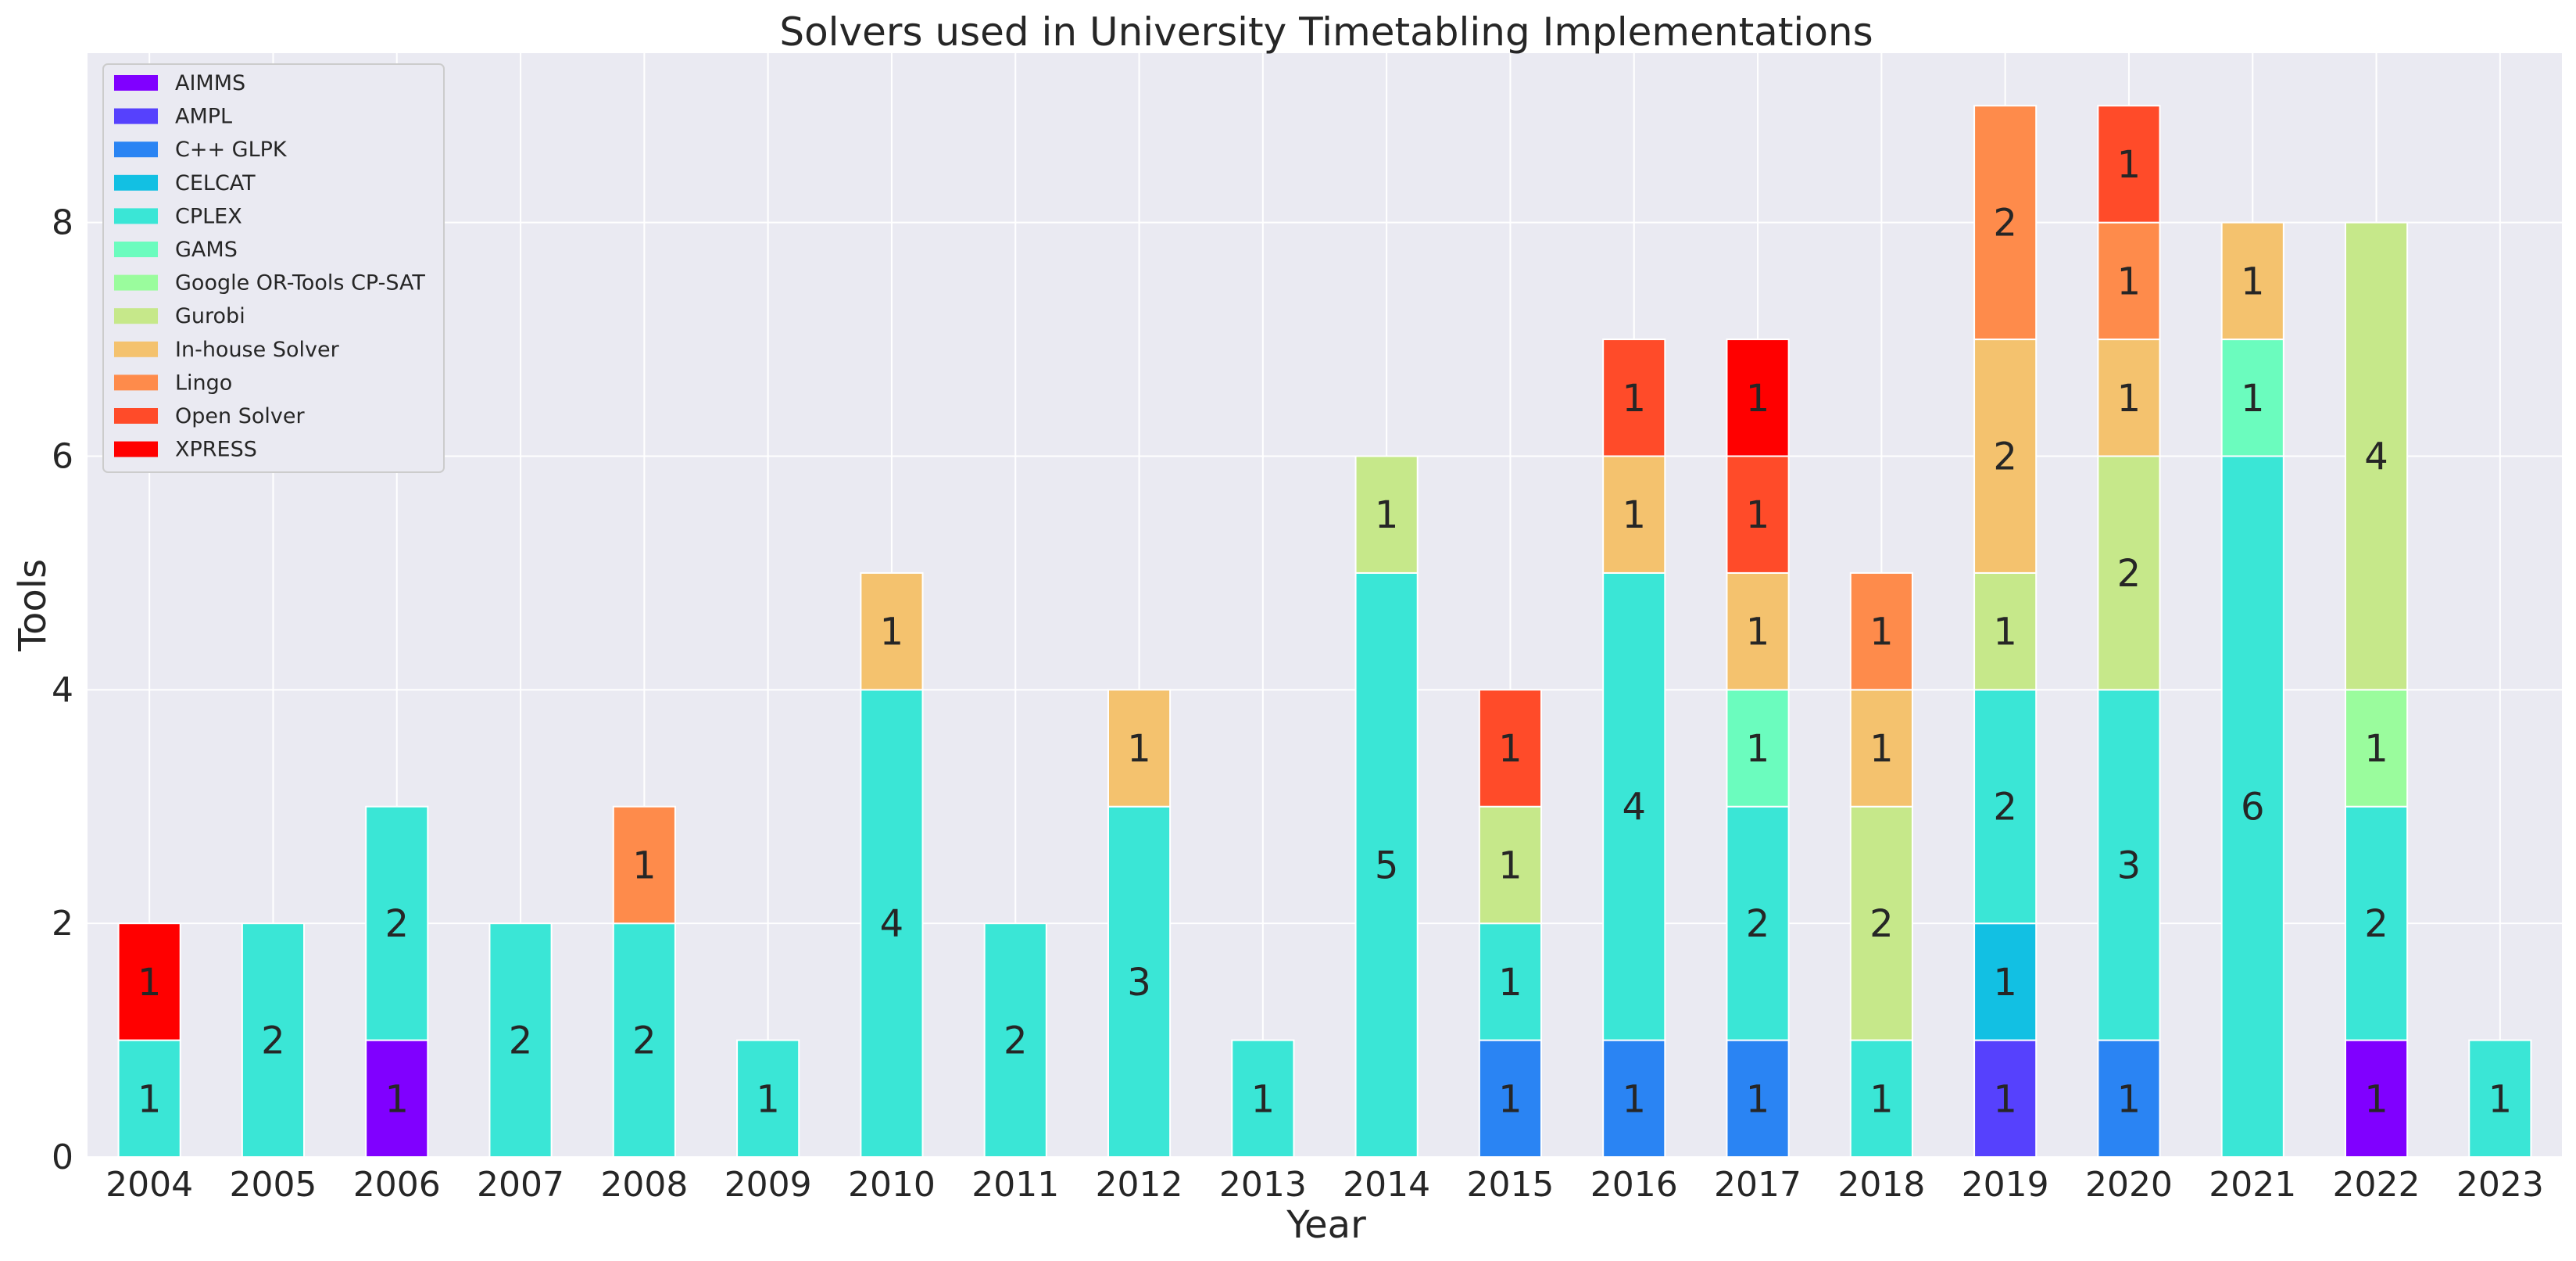 The width and height of the screenshot is (2576, 1261). I want to click on y-tick-label: 2, so click(62, 924).